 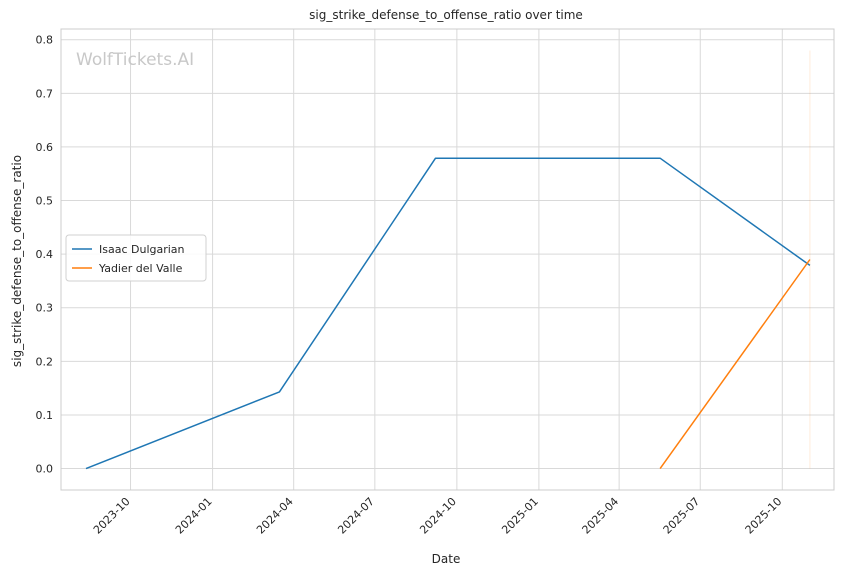 What do you see at coordinates (17, 261) in the screenshot?
I see `y-axis-label: sig_strike_defense_to_offense_ratio` at bounding box center [17, 261].